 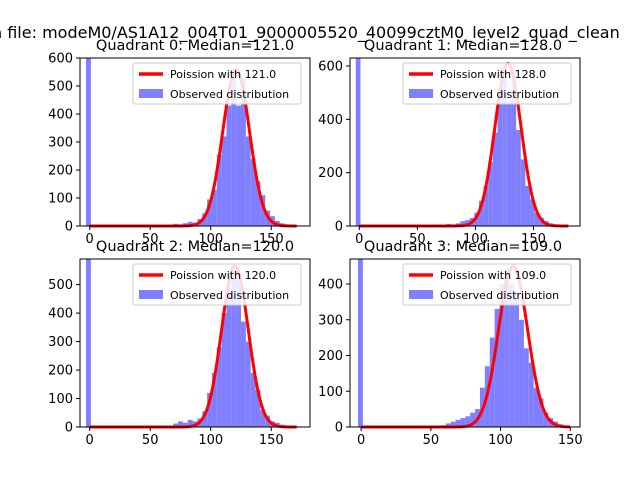 What do you see at coordinates (223, 74) in the screenshot?
I see `legend-fit-label: Poission with 121.0` at bounding box center [223, 74].